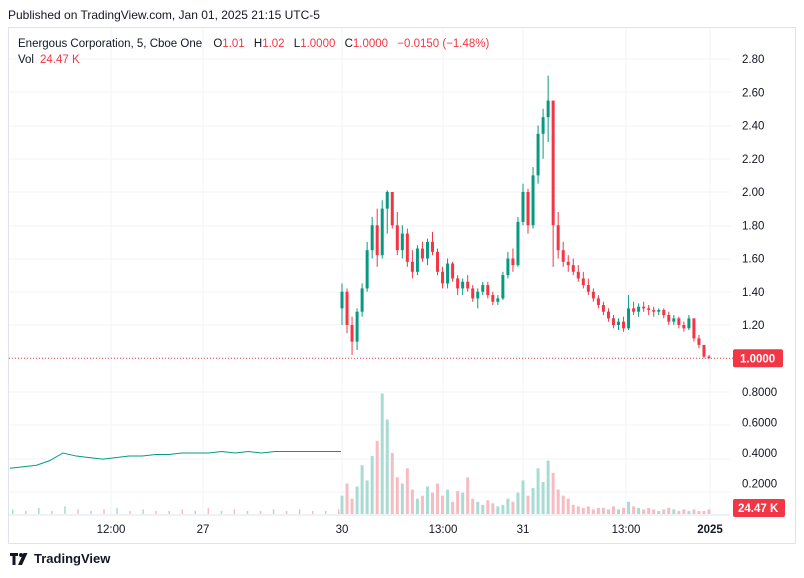 This screenshot has height=578, width=804. What do you see at coordinates (297, 44) in the screenshot?
I see `low-label: L` at bounding box center [297, 44].